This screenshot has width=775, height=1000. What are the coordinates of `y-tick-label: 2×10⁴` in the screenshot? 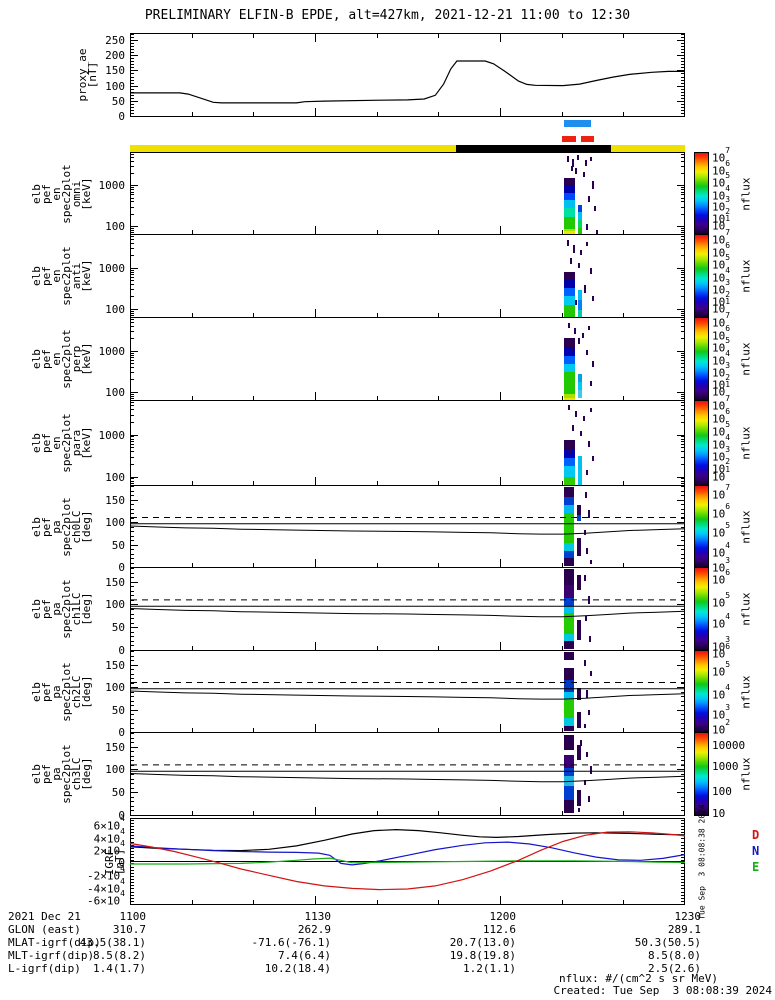 It's located at (109, 848).